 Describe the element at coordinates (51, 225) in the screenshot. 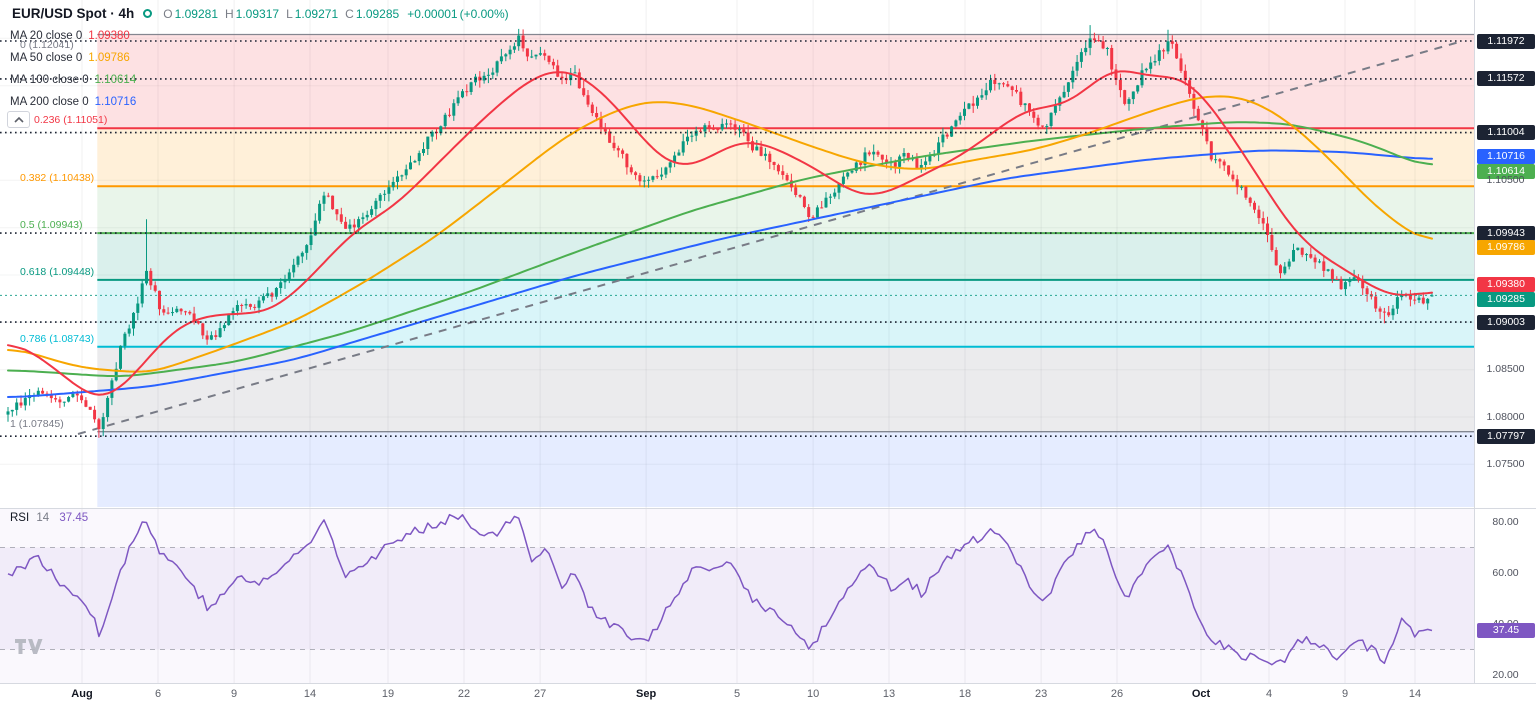

I see `fib-level-label: 0.5 (1.09943)` at that location.